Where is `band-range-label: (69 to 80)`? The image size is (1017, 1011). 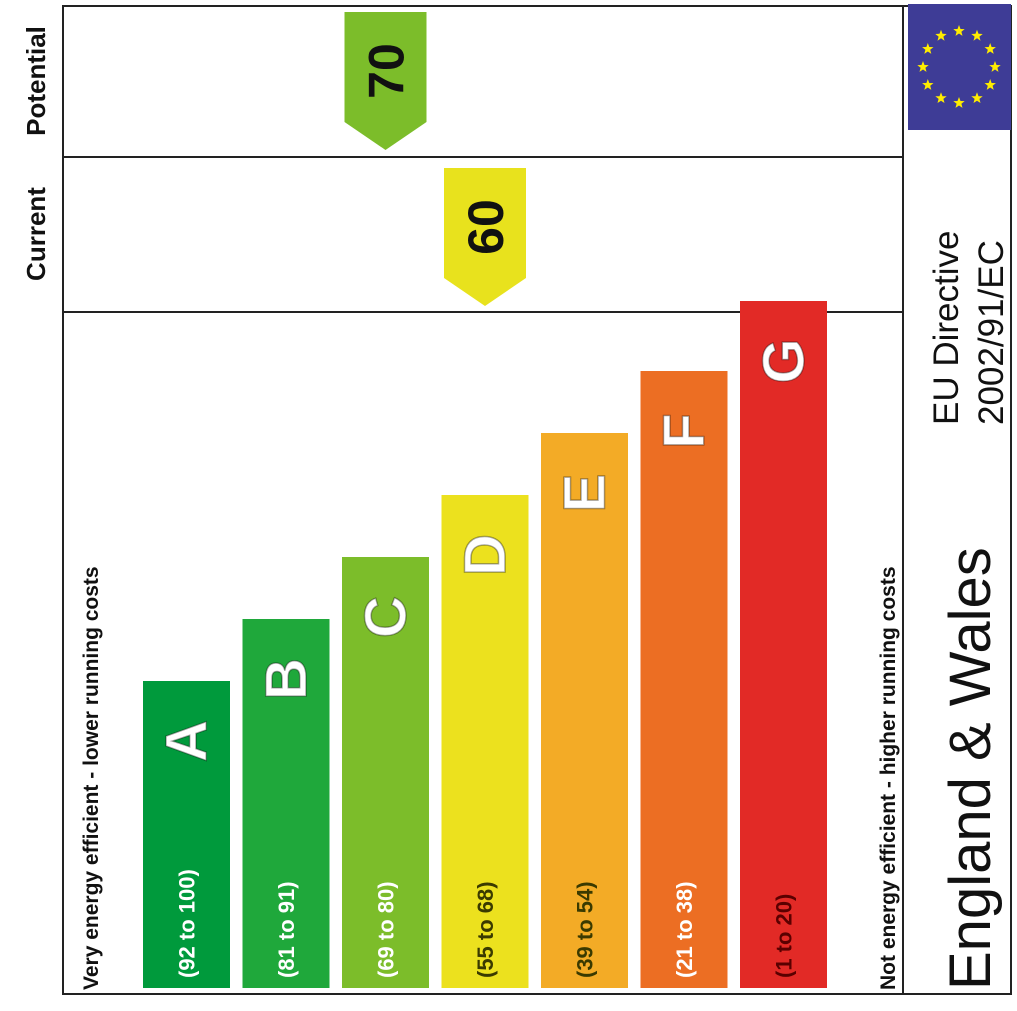
band-range-label: (69 to 80) is located at coordinates (386, 929).